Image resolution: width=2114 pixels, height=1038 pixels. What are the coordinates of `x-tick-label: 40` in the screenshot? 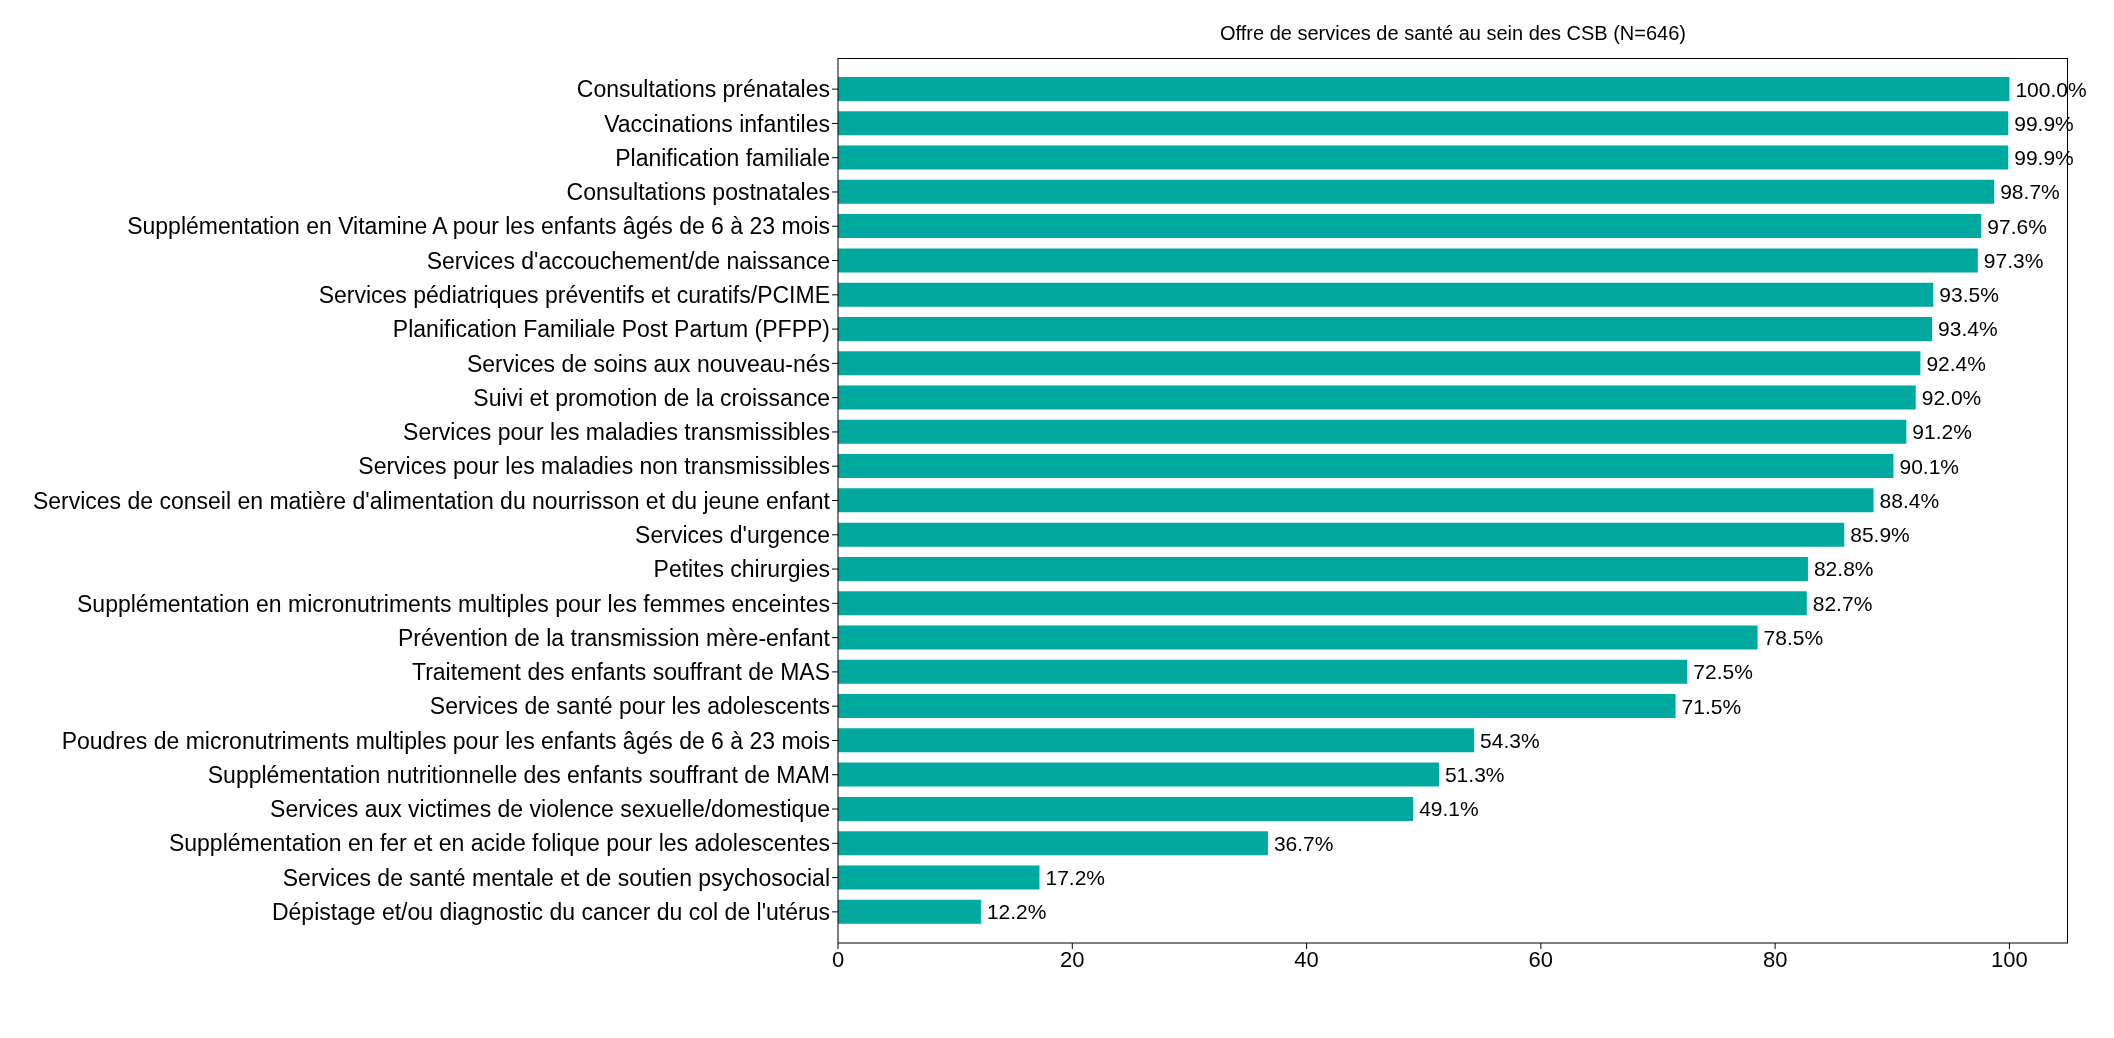 It's located at (1306, 959).